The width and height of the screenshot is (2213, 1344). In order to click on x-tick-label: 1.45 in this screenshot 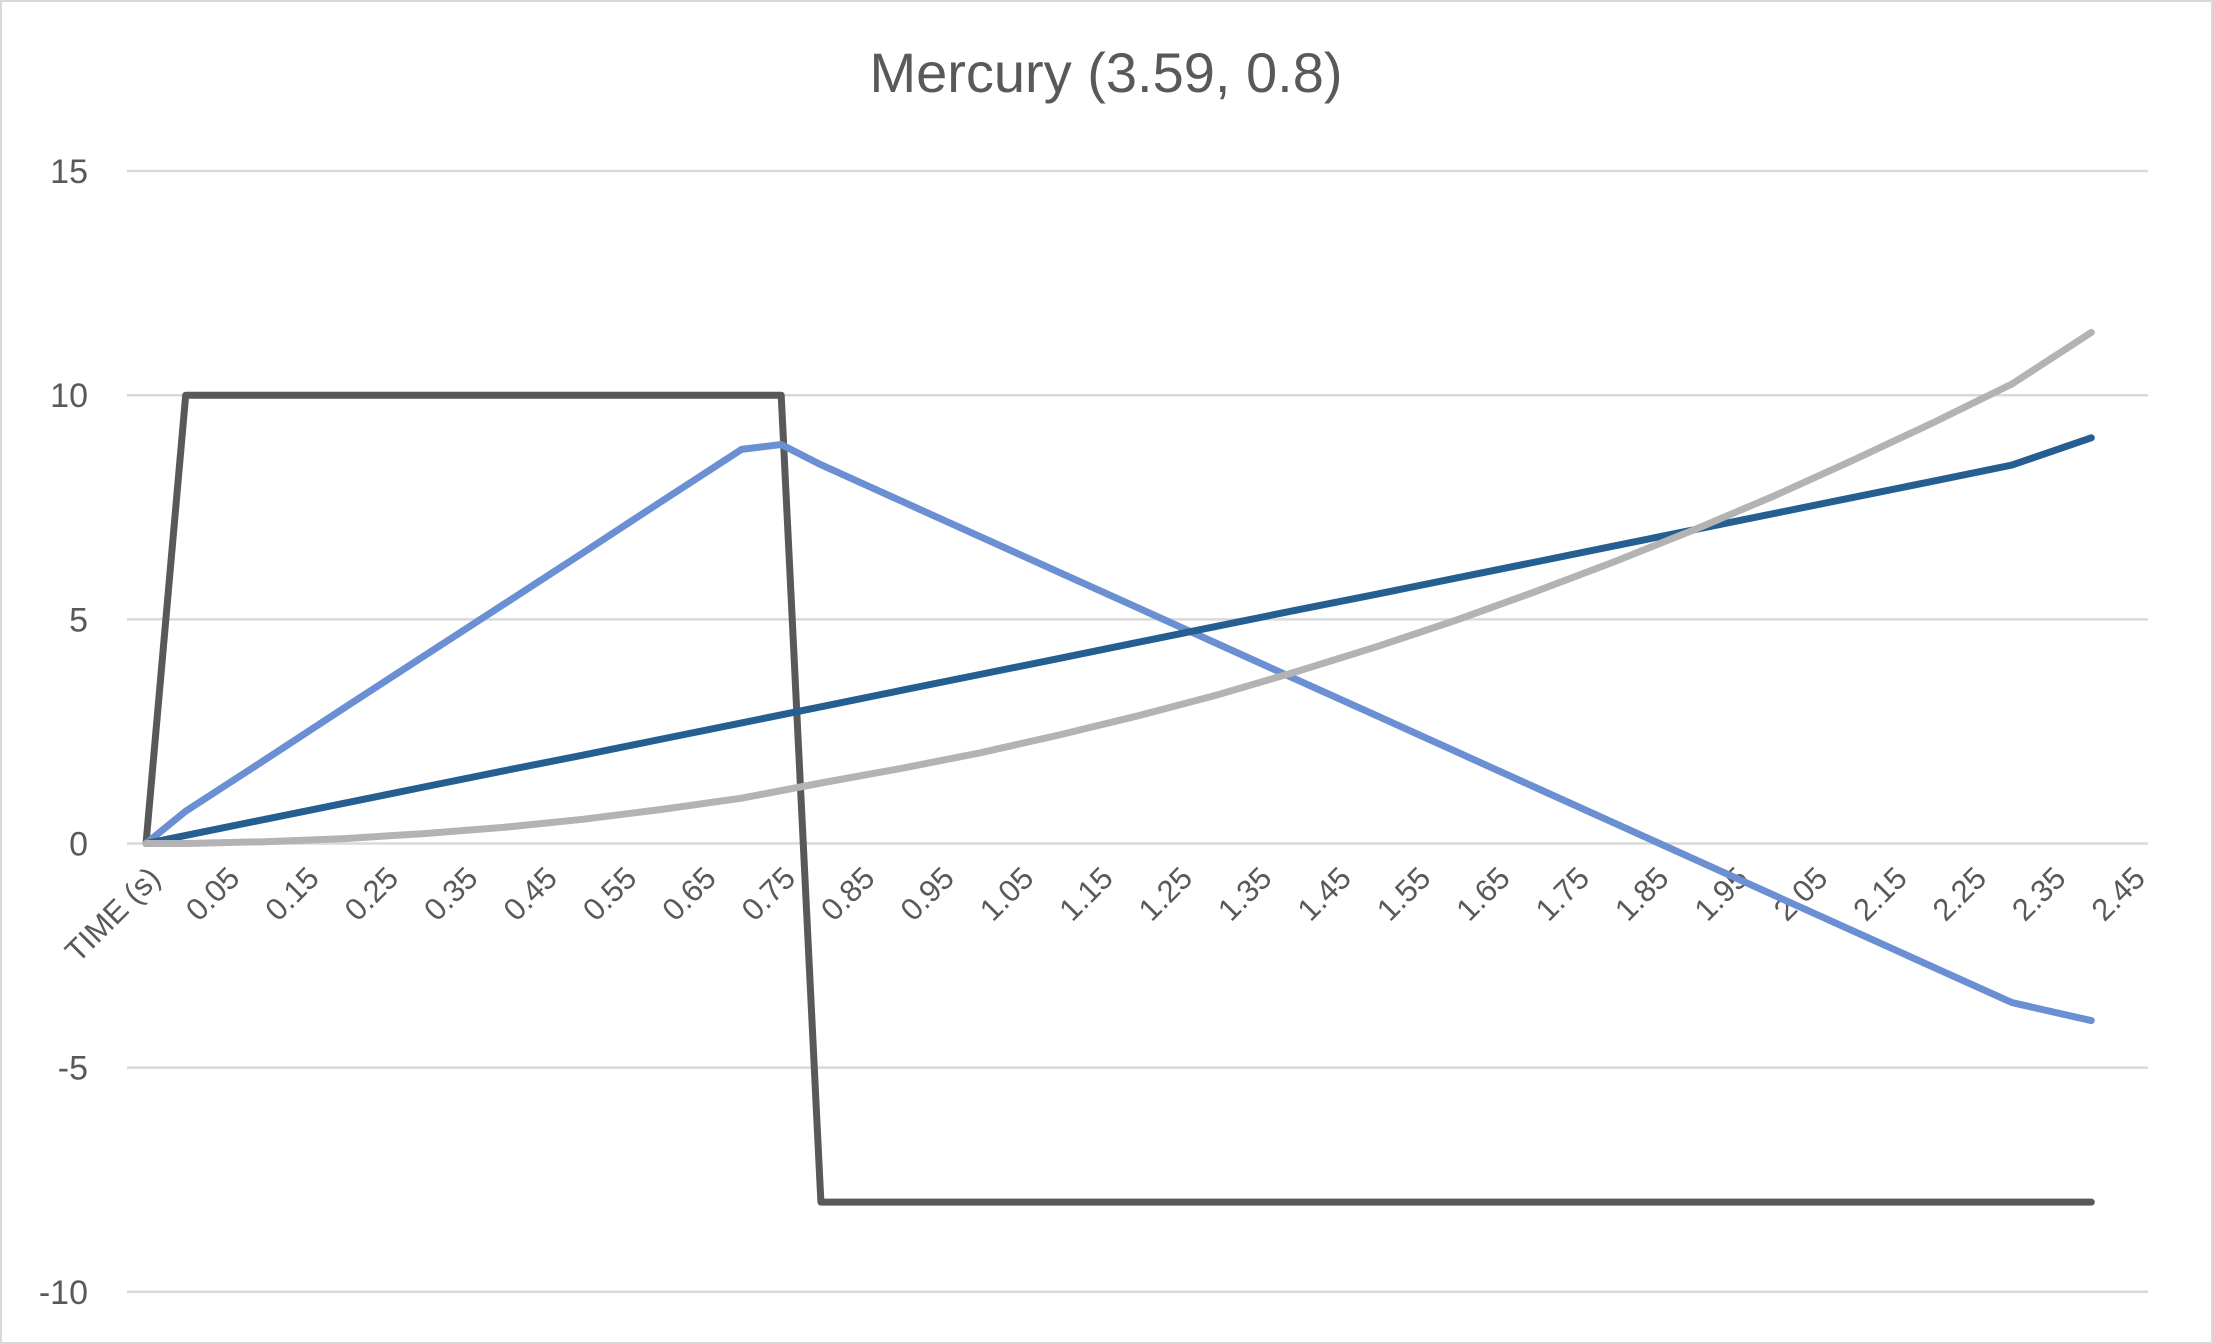, I will do `click(1324, 893)`.